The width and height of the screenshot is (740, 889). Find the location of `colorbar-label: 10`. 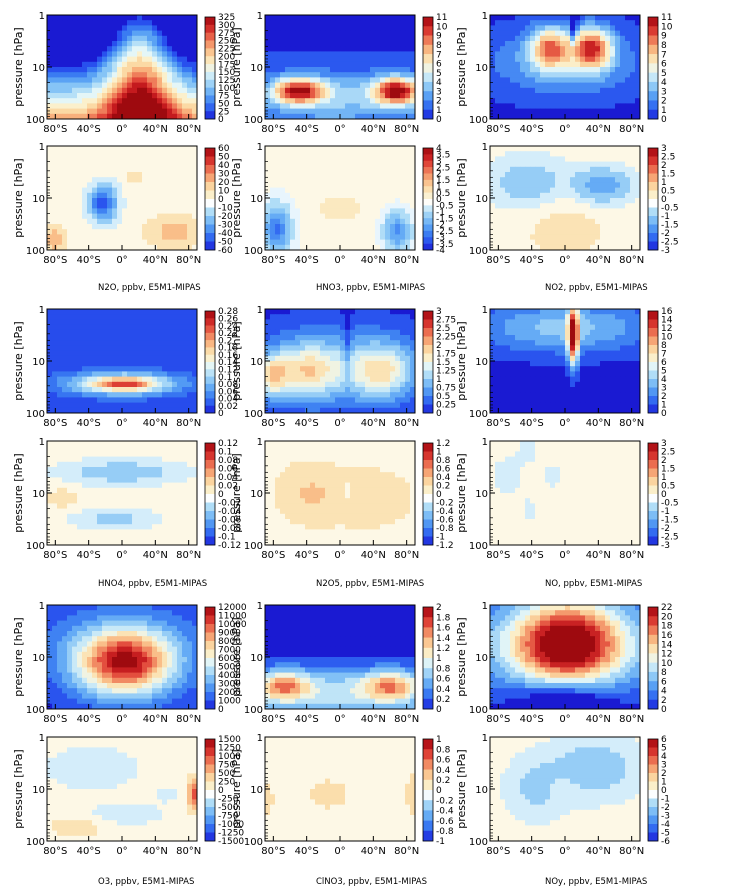

colorbar-label: 10 is located at coordinates (224, 192).